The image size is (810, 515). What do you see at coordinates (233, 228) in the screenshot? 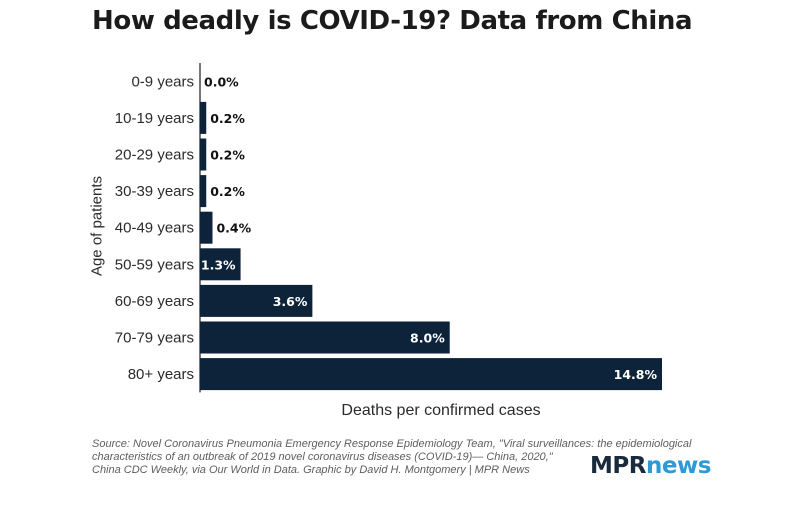
I see `data-label: 0.4%` at bounding box center [233, 228].